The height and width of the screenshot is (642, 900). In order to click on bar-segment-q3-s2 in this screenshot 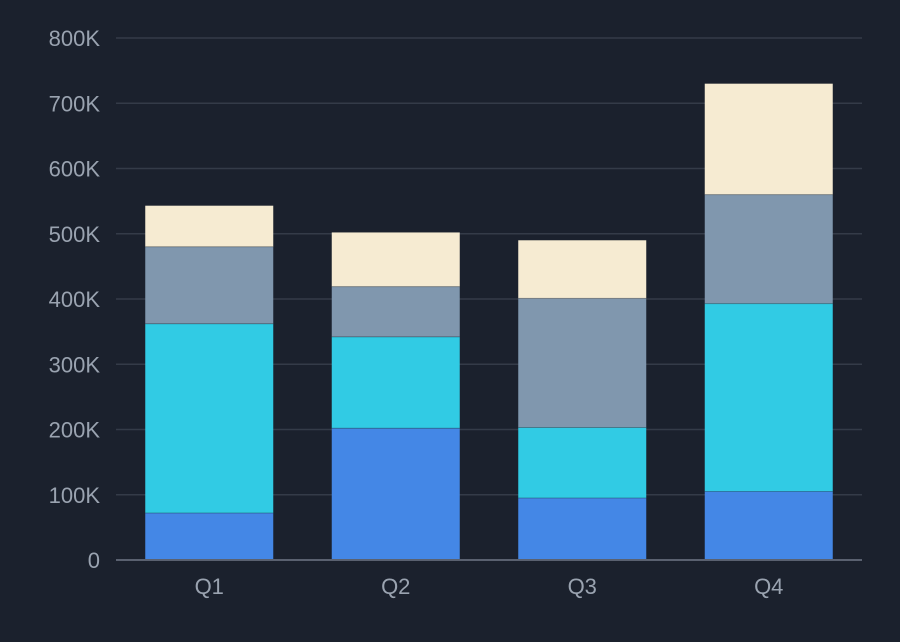, I will do `click(582, 463)`.